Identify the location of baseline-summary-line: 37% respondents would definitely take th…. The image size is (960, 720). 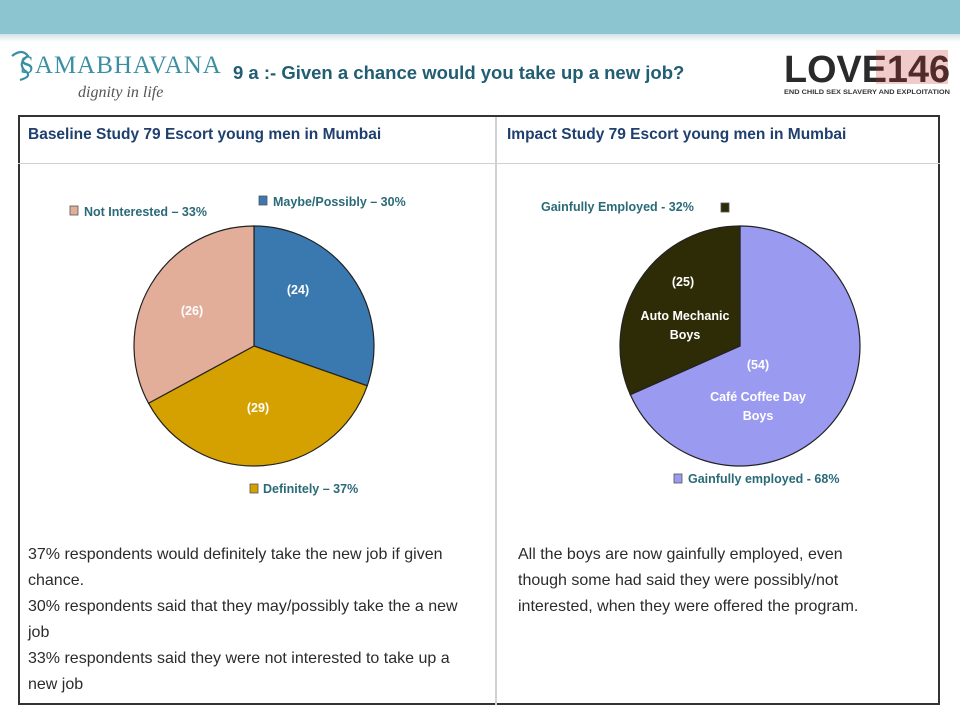
(235, 567).